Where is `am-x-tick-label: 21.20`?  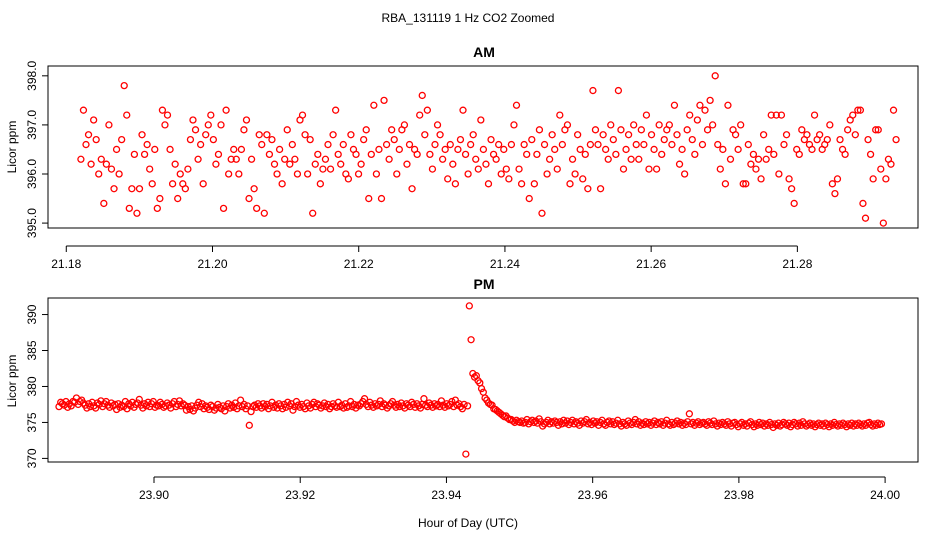
am-x-tick-label: 21.20 is located at coordinates (212, 264).